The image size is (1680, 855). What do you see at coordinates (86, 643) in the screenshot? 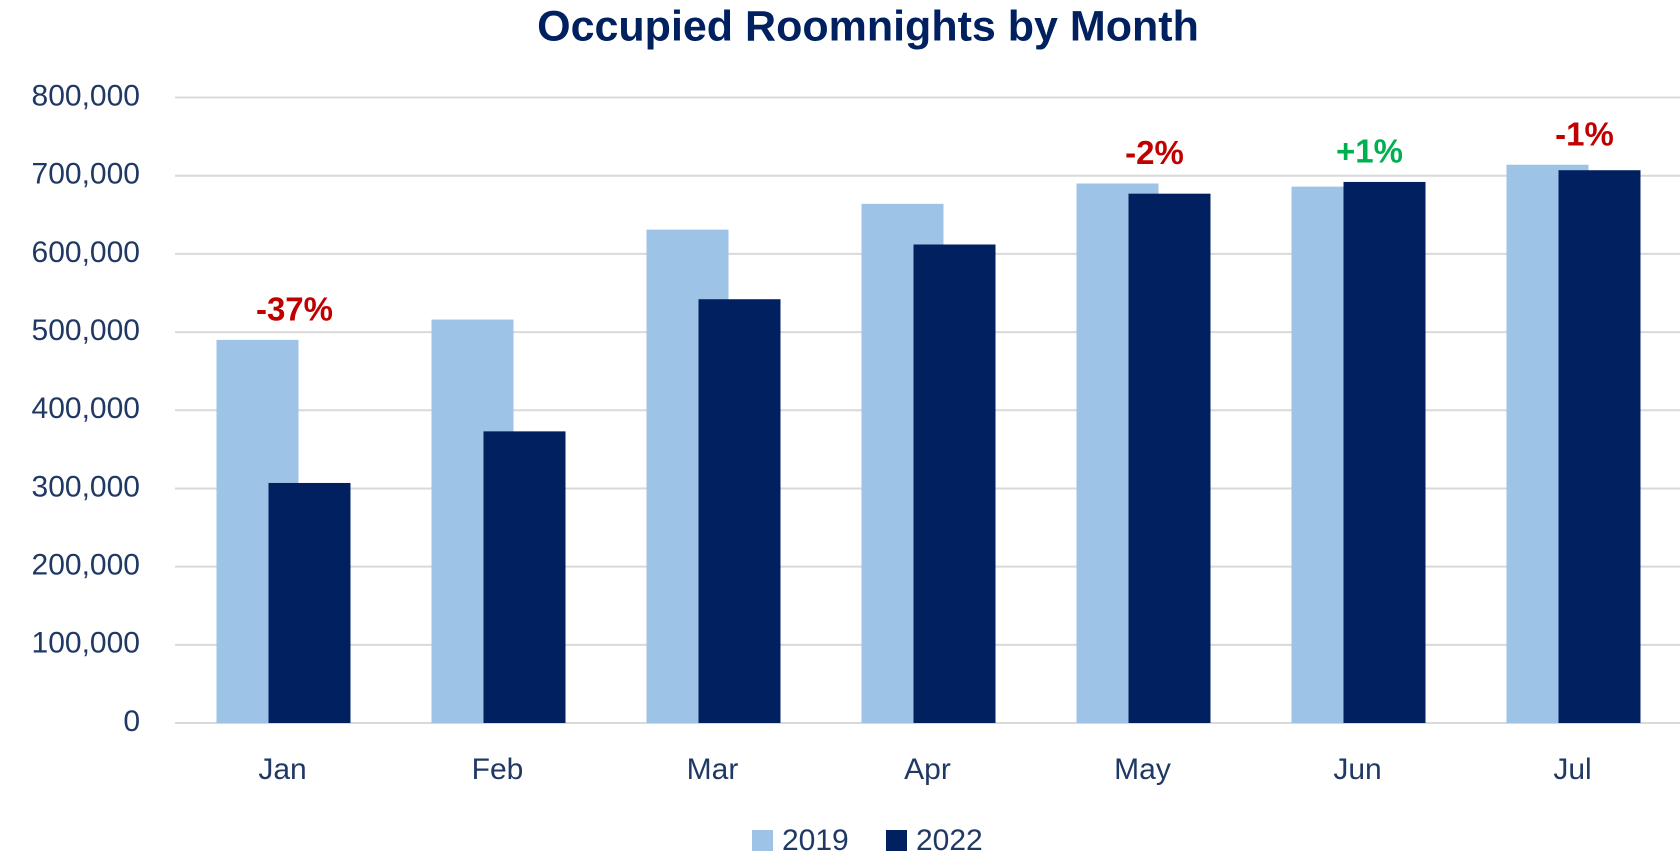
I see `y-tick-label: 100,000` at bounding box center [86, 643].